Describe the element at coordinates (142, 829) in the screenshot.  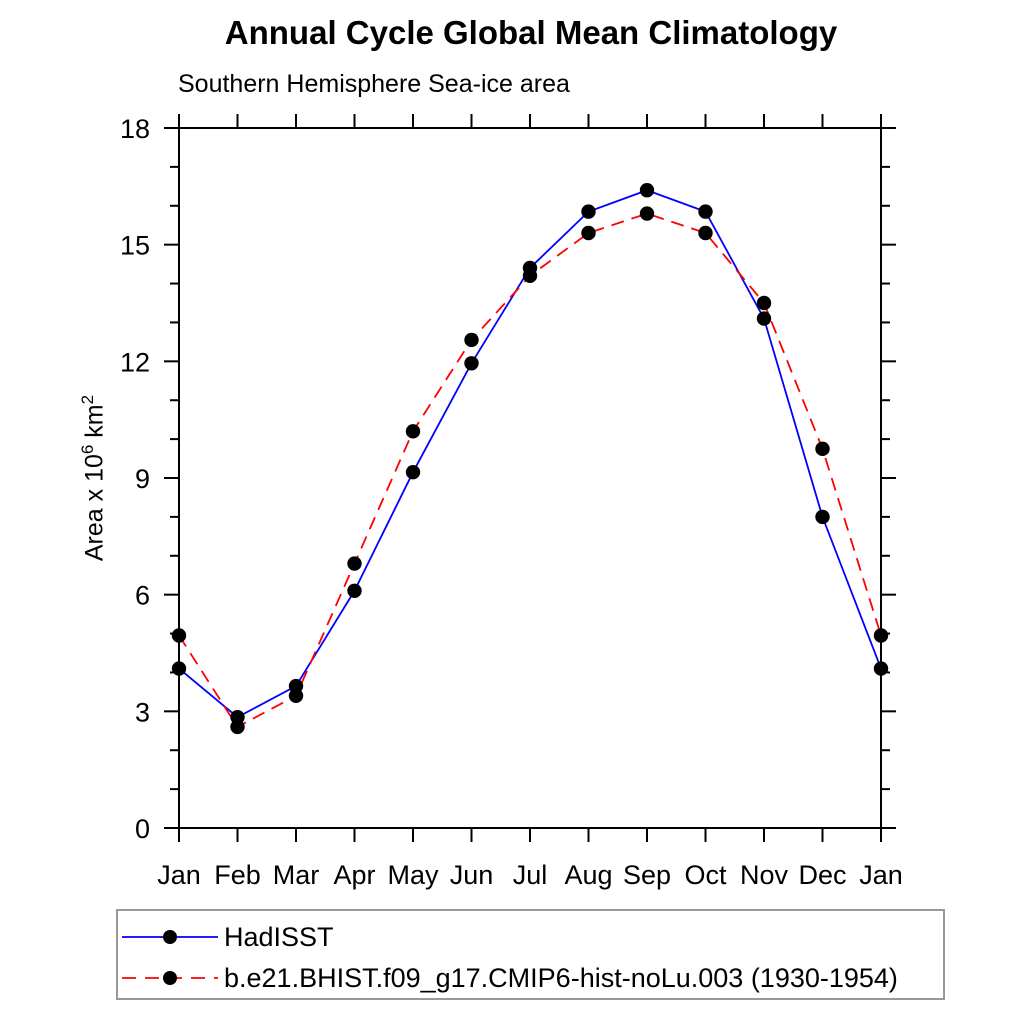
I see `y-tick-label: 0` at that location.